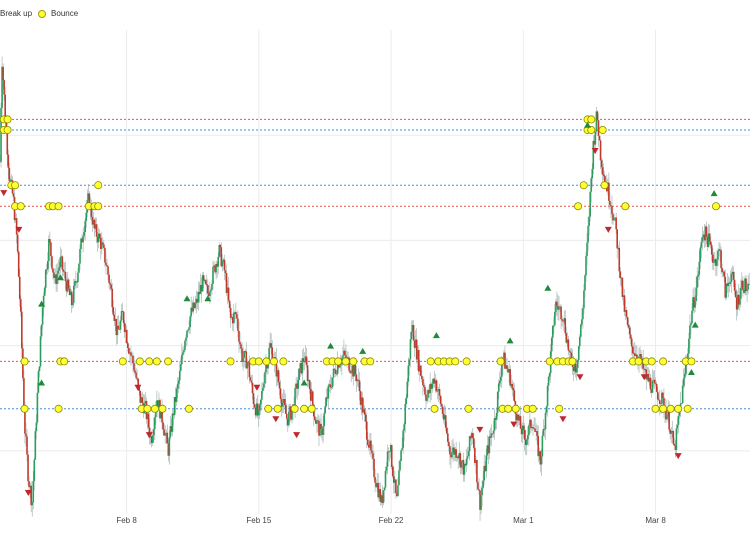 The image size is (750, 536). I want to click on legend-item-break-up: Break up, so click(16, 13).